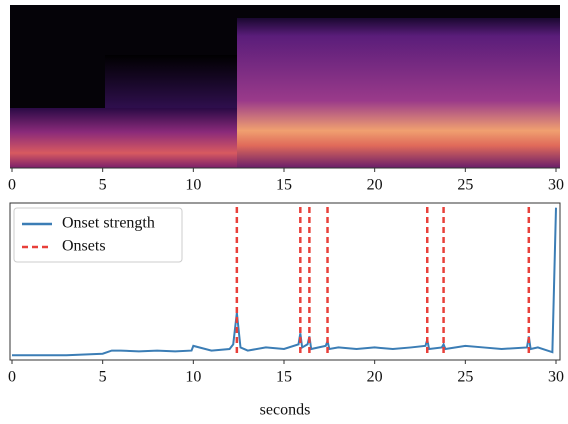 The image size is (568, 424). What do you see at coordinates (108, 223) in the screenshot?
I see `legend-label: Onset strength` at bounding box center [108, 223].